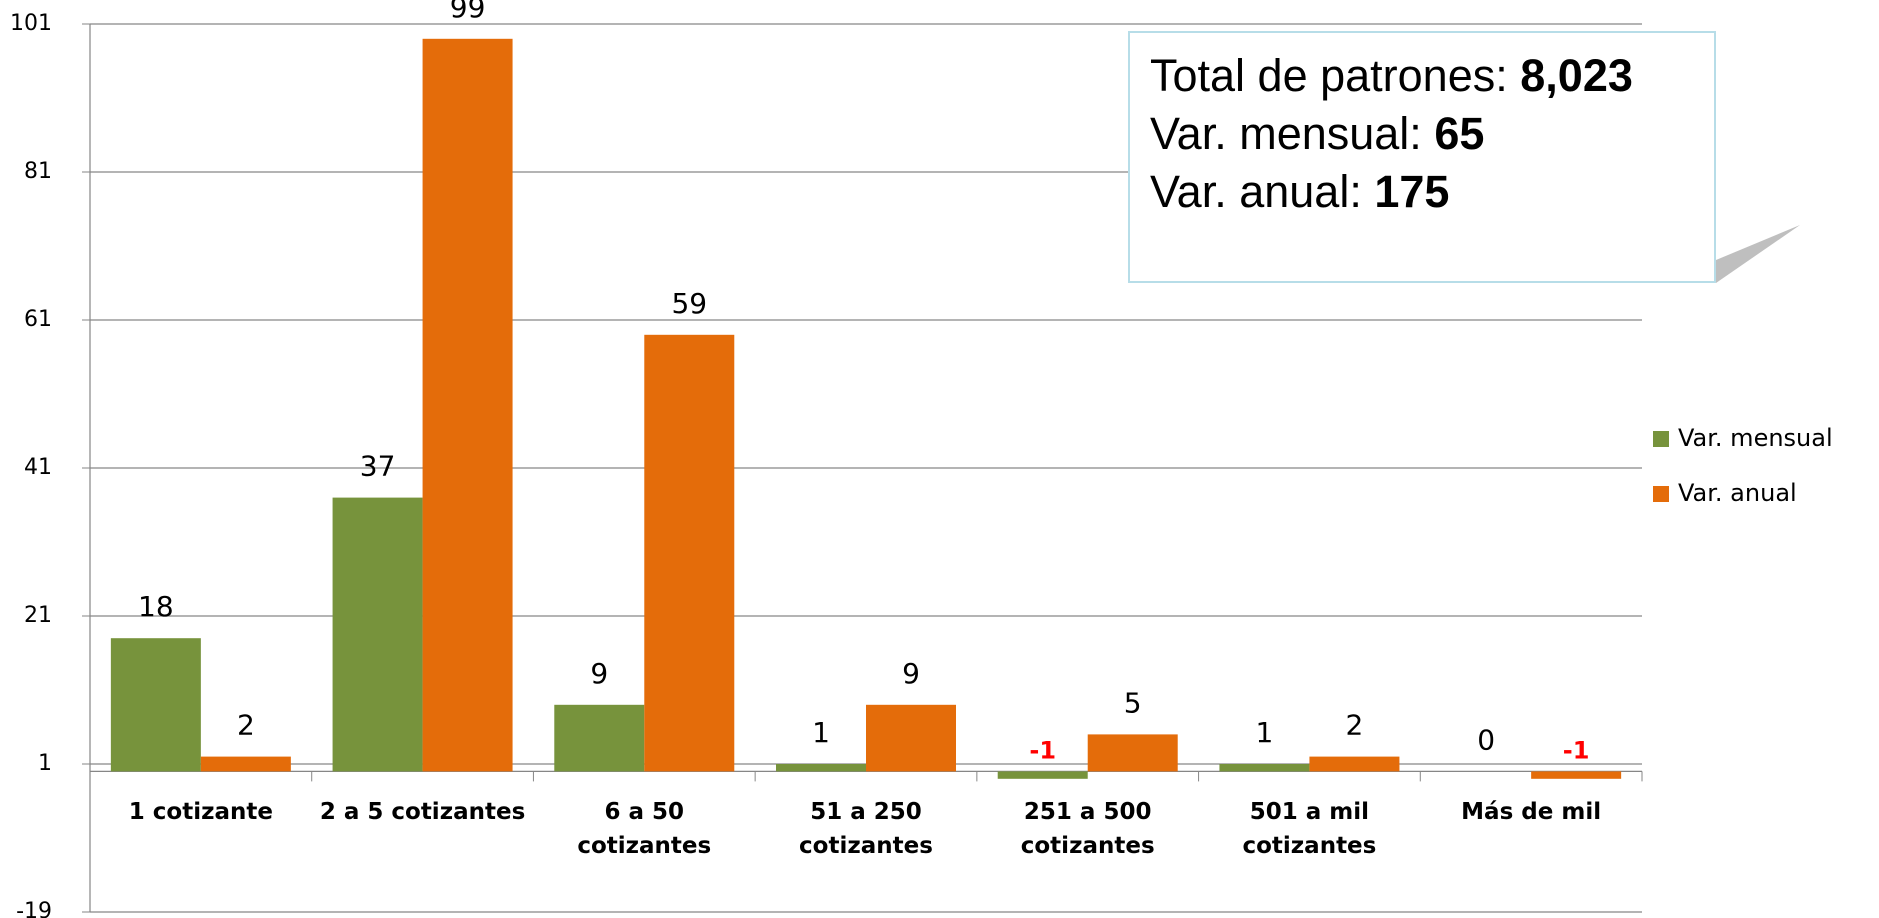  What do you see at coordinates (378, 466) in the screenshot?
I see `data-label: 37` at bounding box center [378, 466].